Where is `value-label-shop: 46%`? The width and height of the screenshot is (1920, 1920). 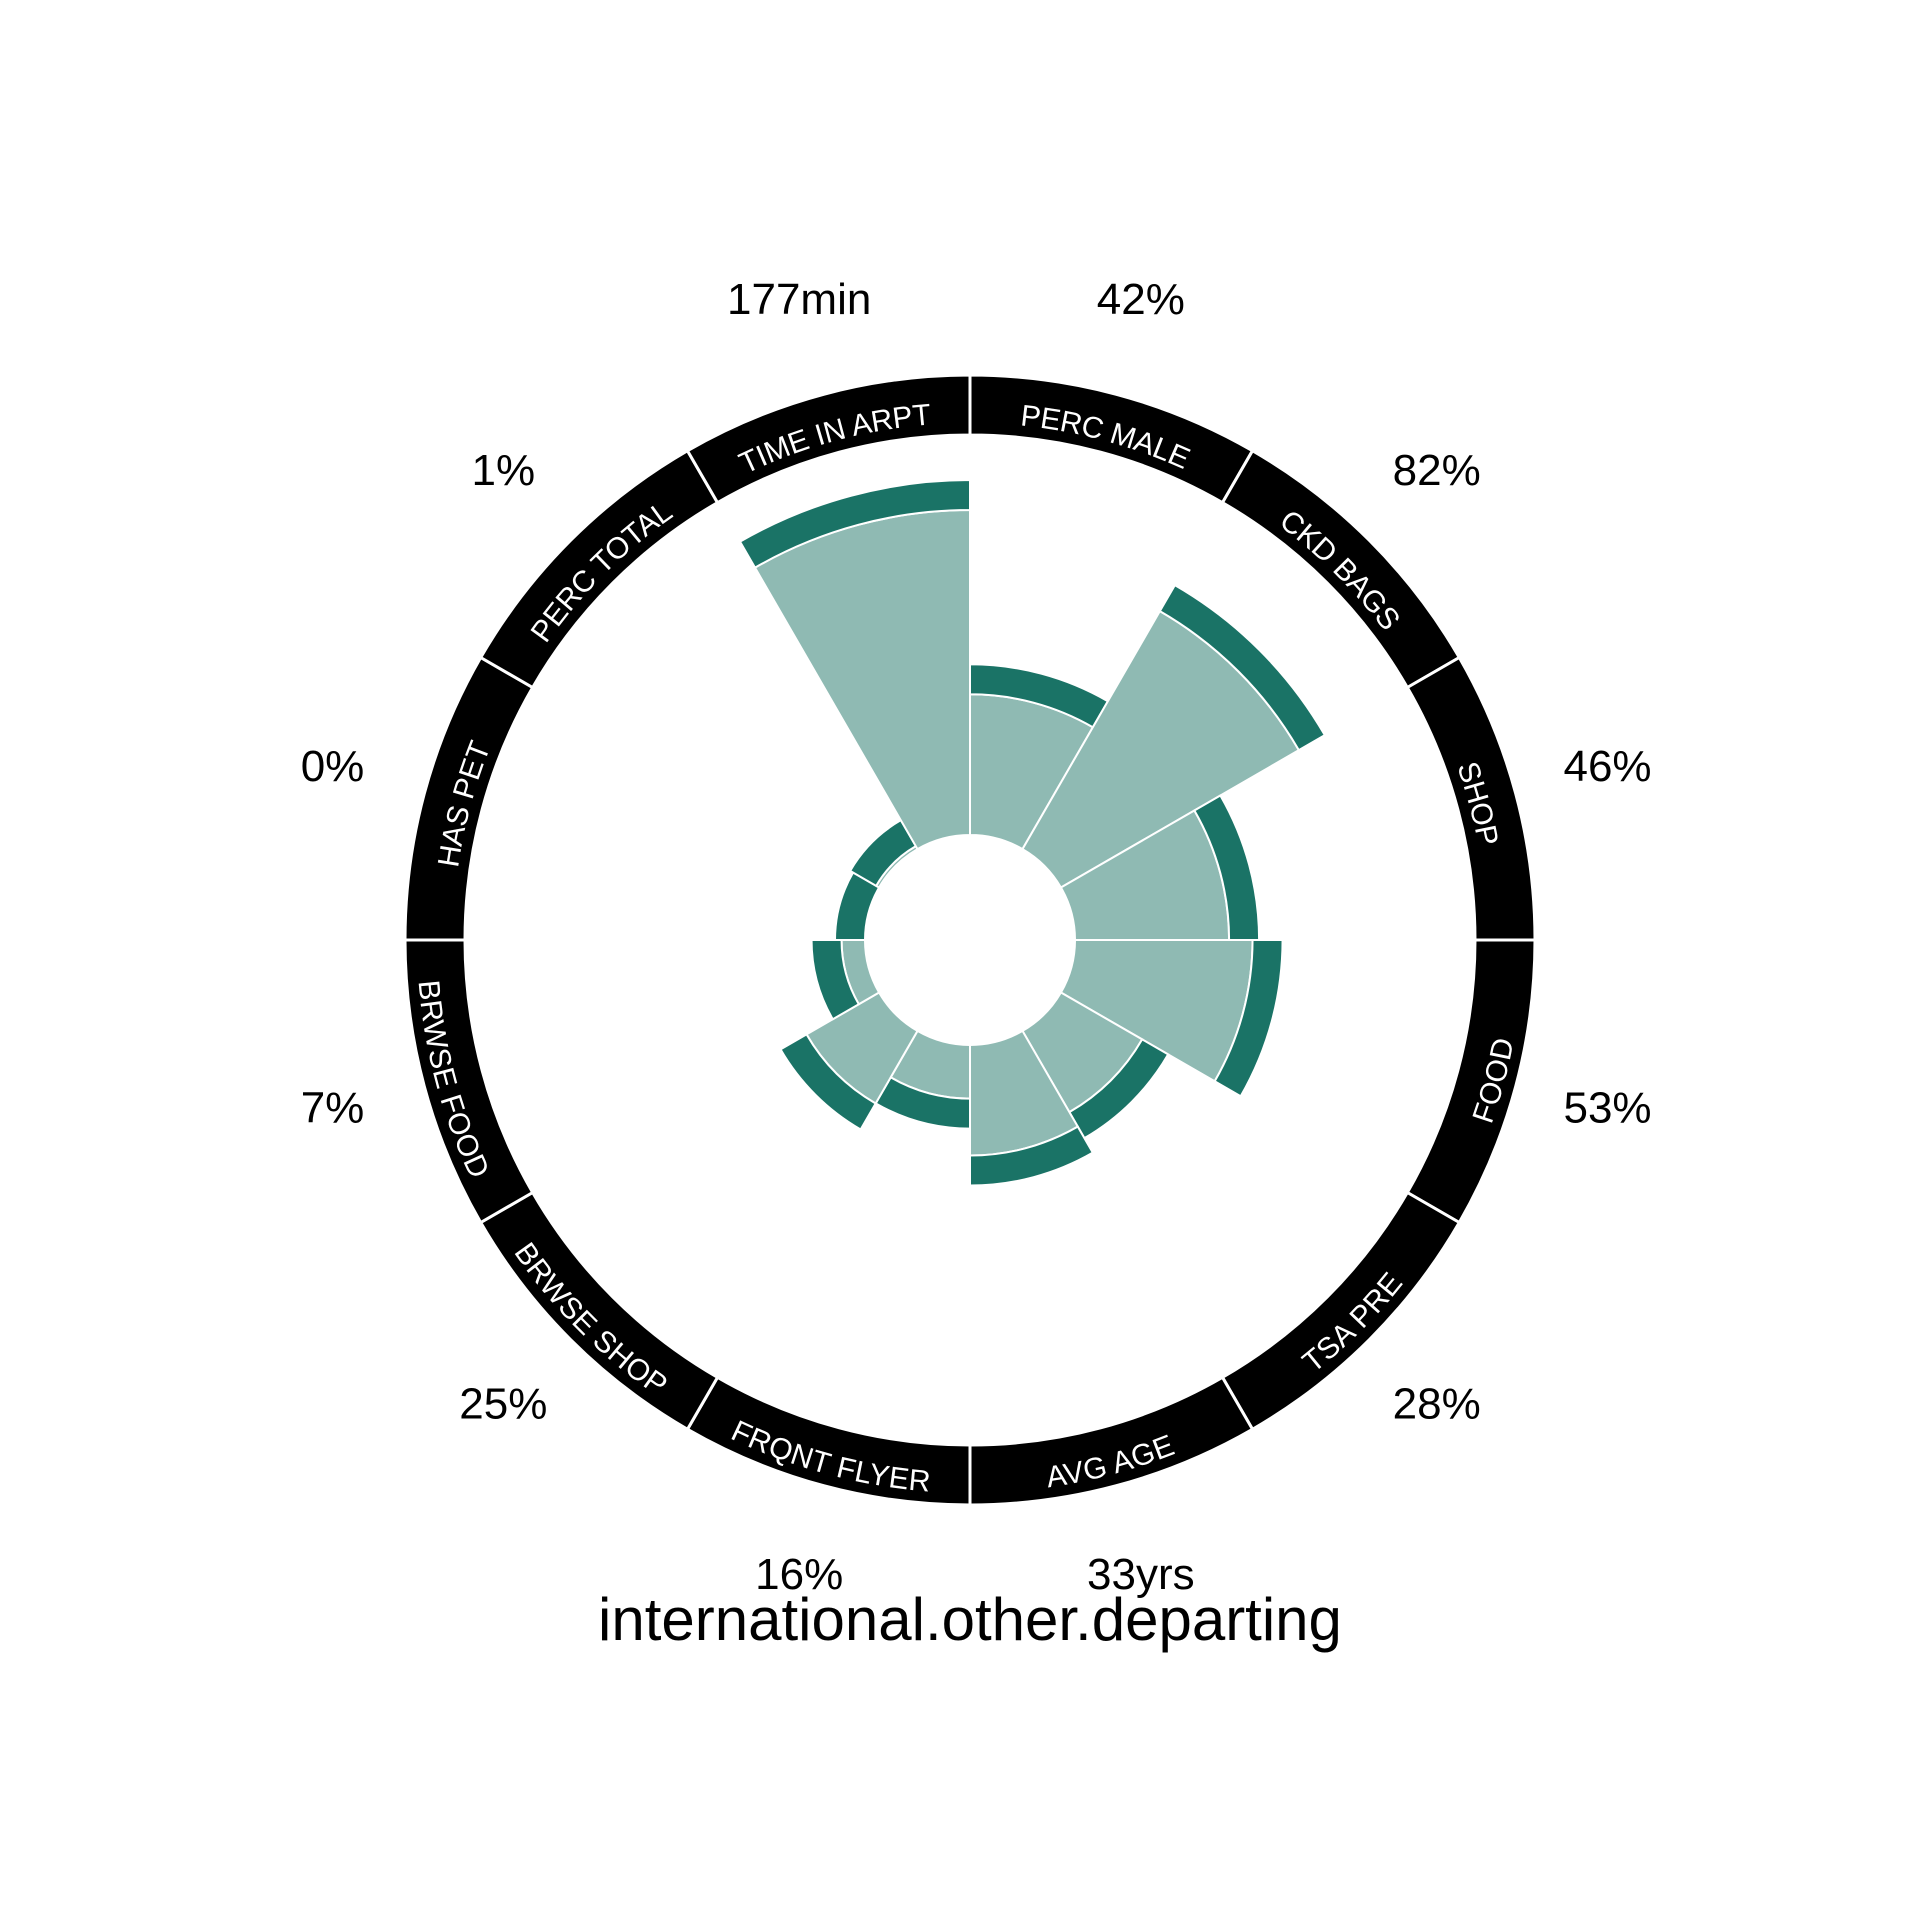
value-label-shop: 46% is located at coordinates (1607, 766).